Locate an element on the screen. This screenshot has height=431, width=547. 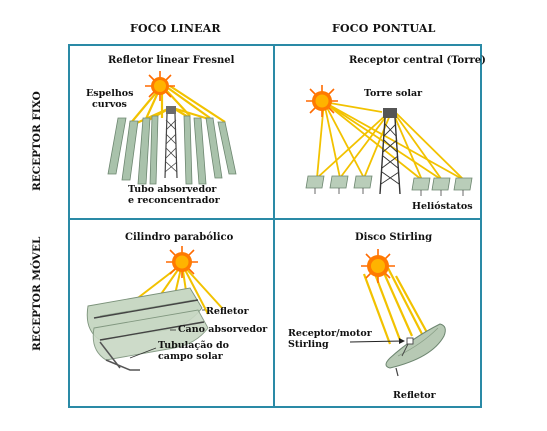
dish-illustration is located at coordinates (397, 313).